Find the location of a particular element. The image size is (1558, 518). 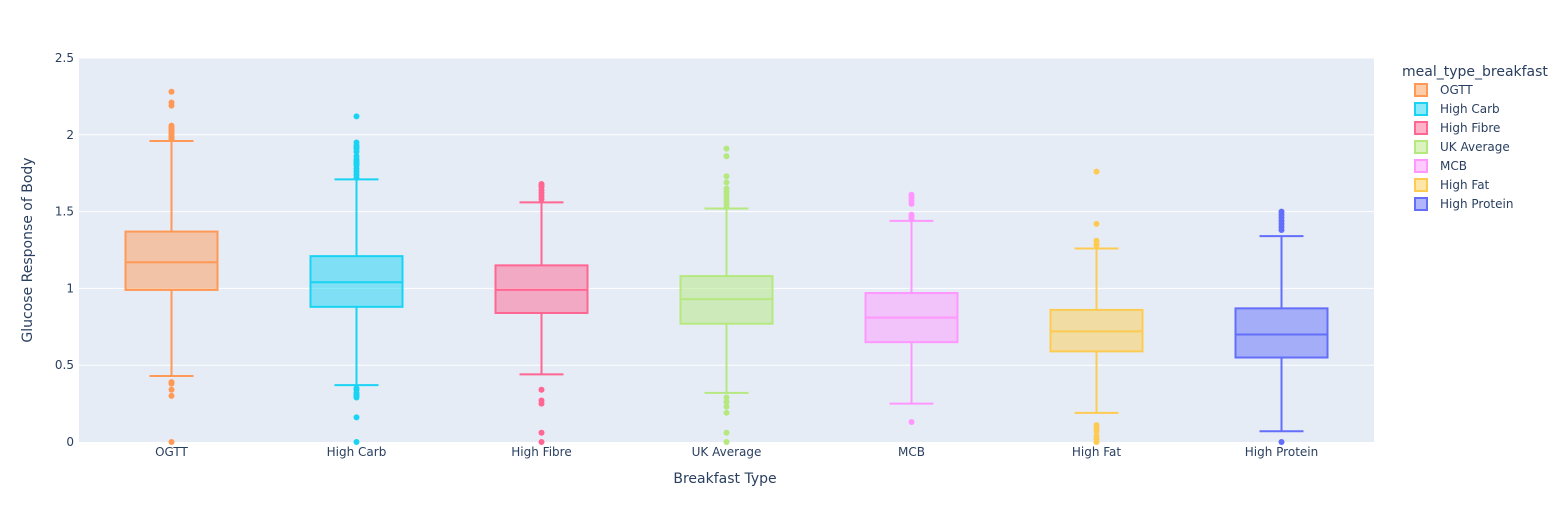

y-axis-title: Glucose Response of Body is located at coordinates (28, 249).